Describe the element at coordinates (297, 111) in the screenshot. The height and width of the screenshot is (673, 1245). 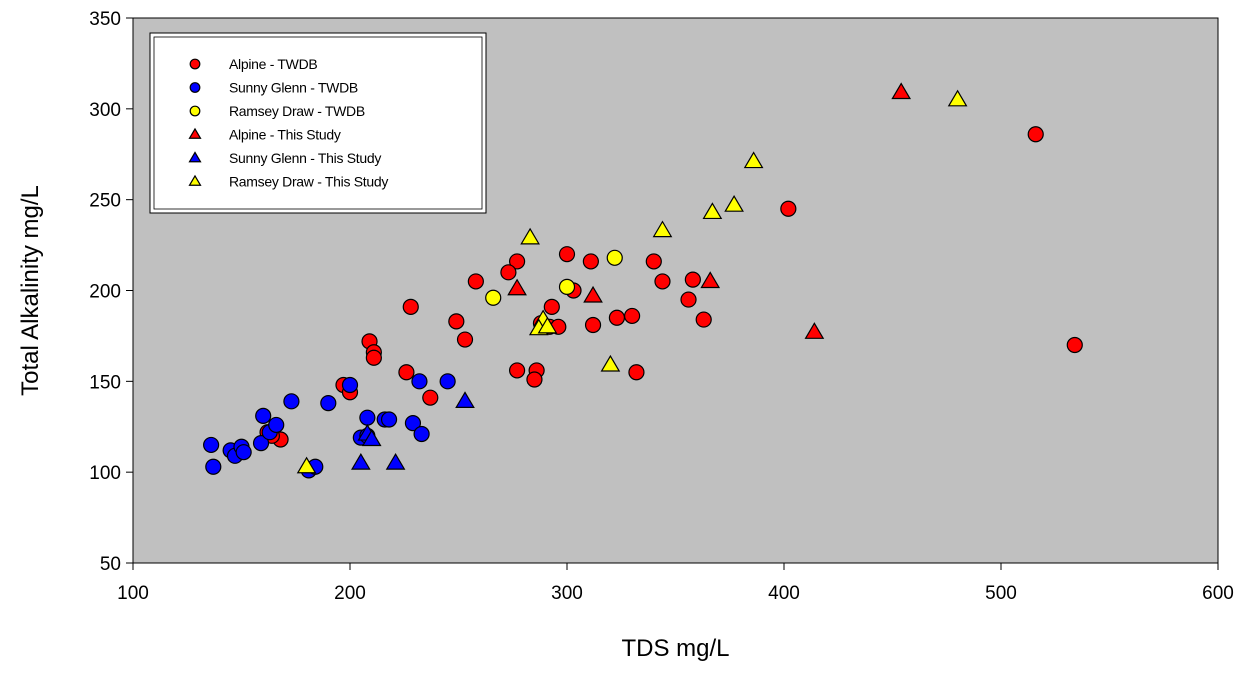
I see `legend-label: Ramsey Draw - TWDB` at that location.